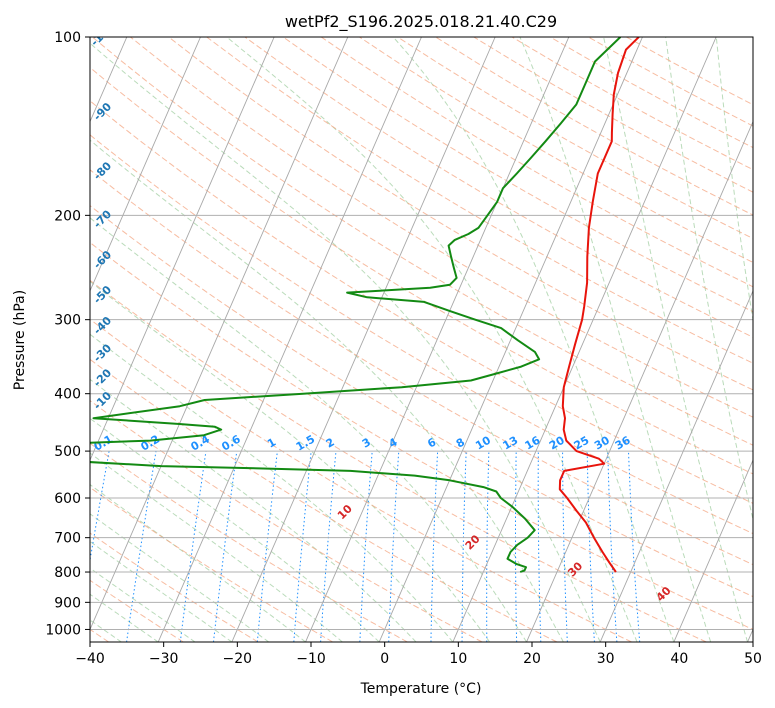 The height and width of the screenshot is (708, 775). I want to click on temperature-profile, so click(599, 305).